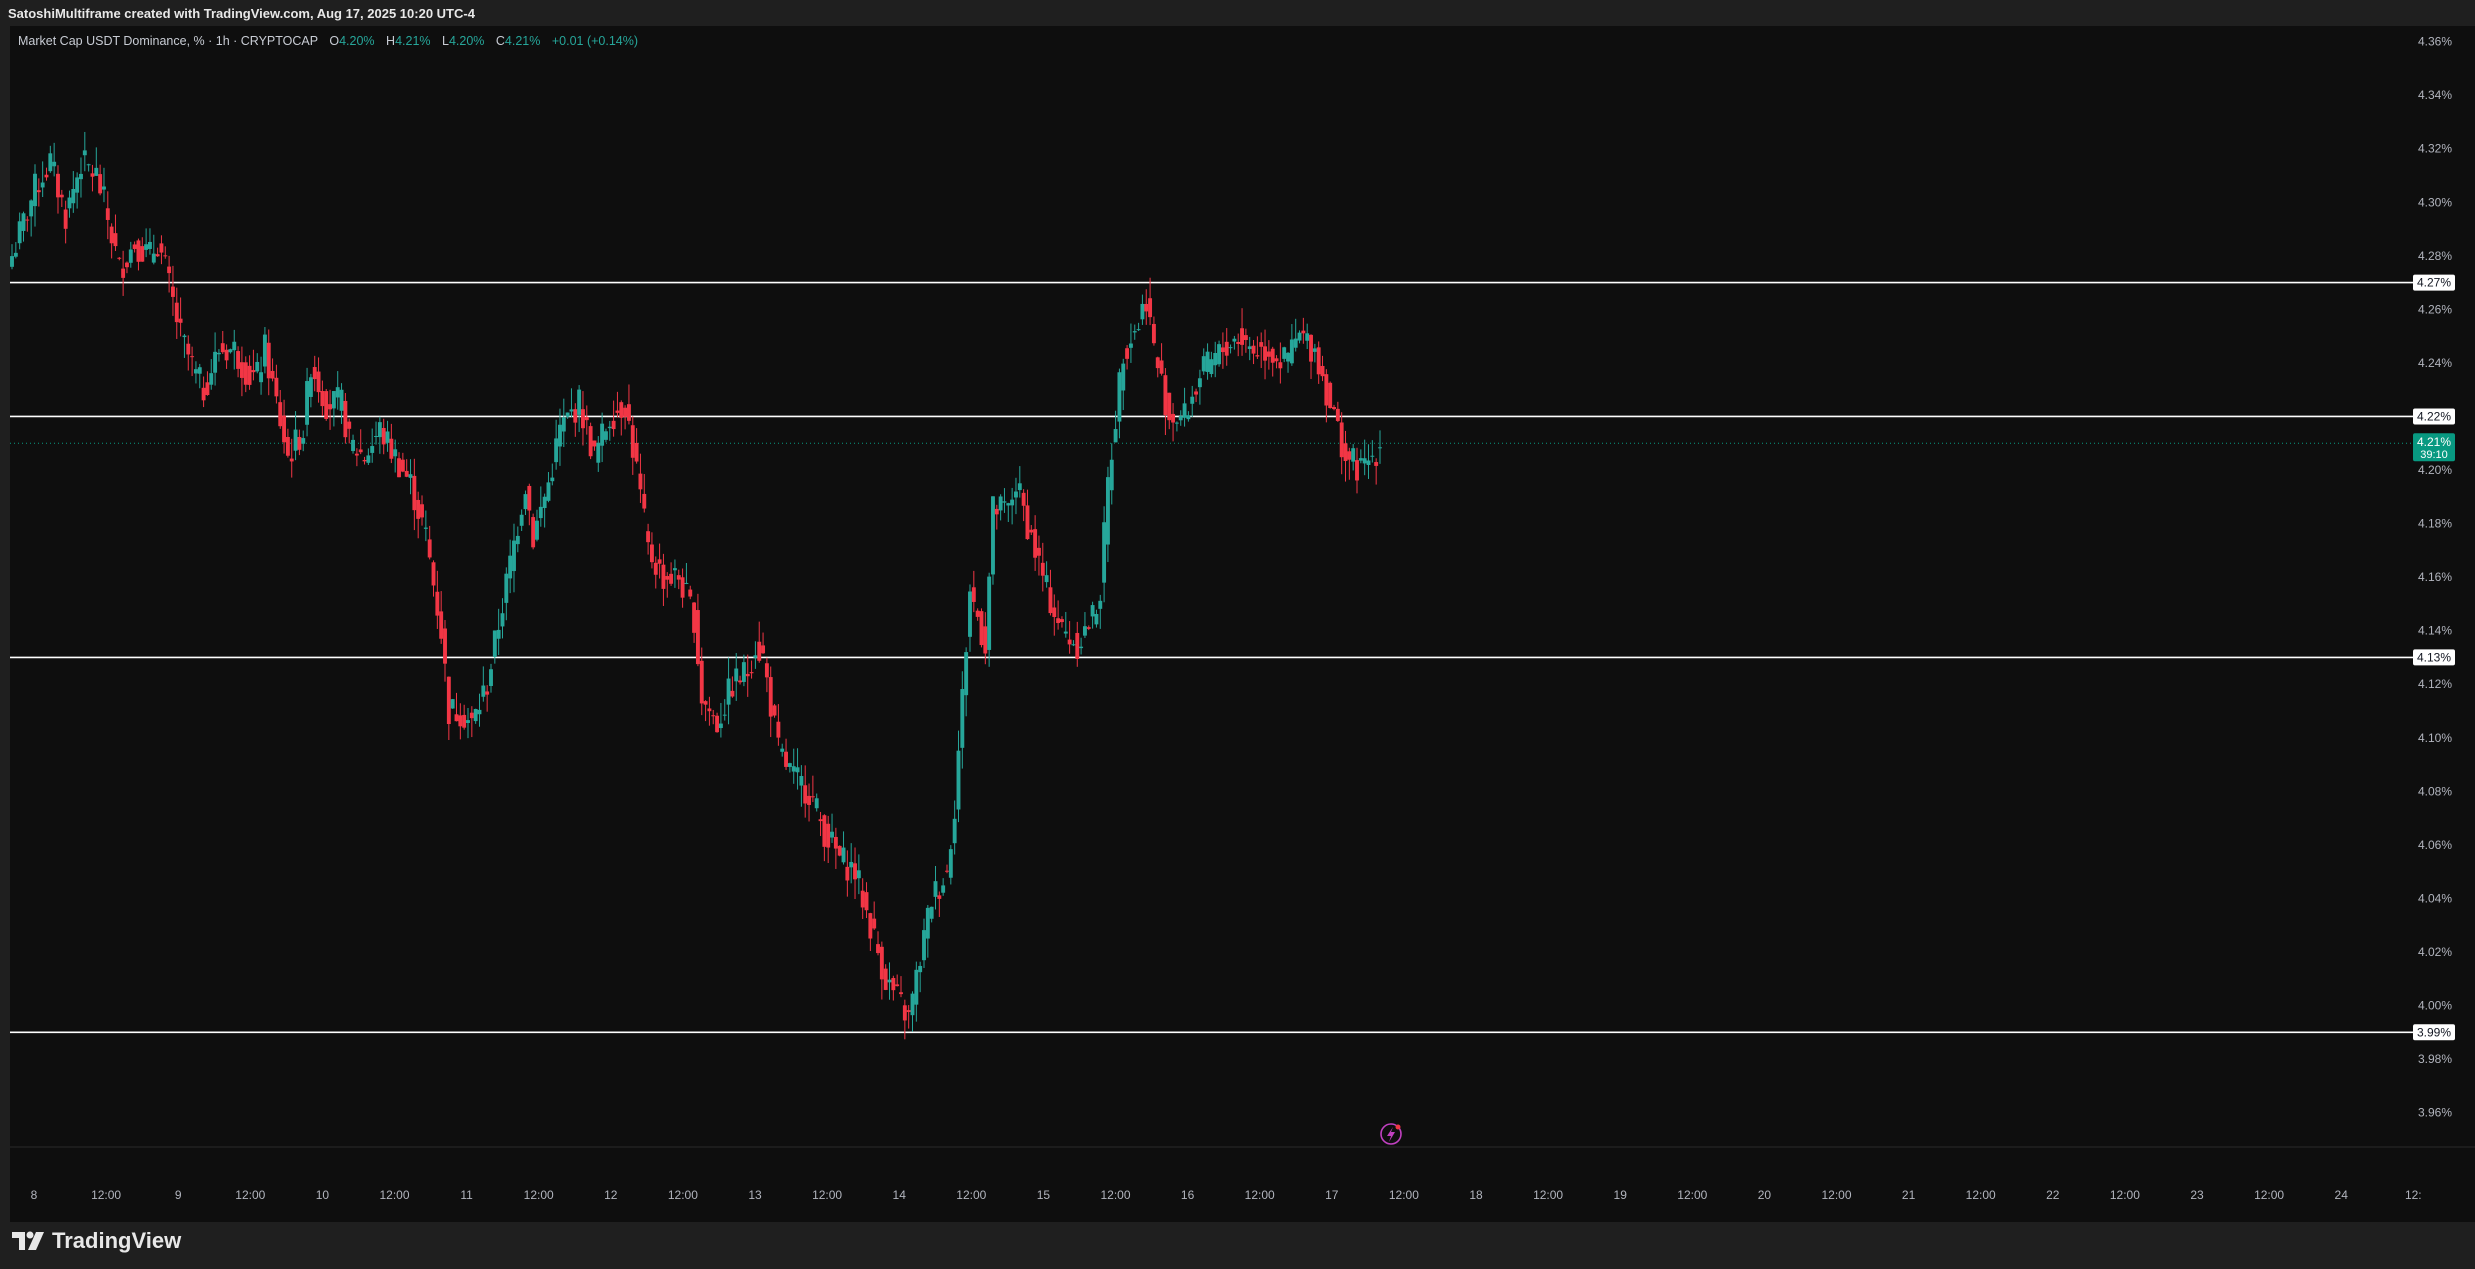 The image size is (2475, 1269). I want to click on logo-text: TradingView, so click(117, 1240).